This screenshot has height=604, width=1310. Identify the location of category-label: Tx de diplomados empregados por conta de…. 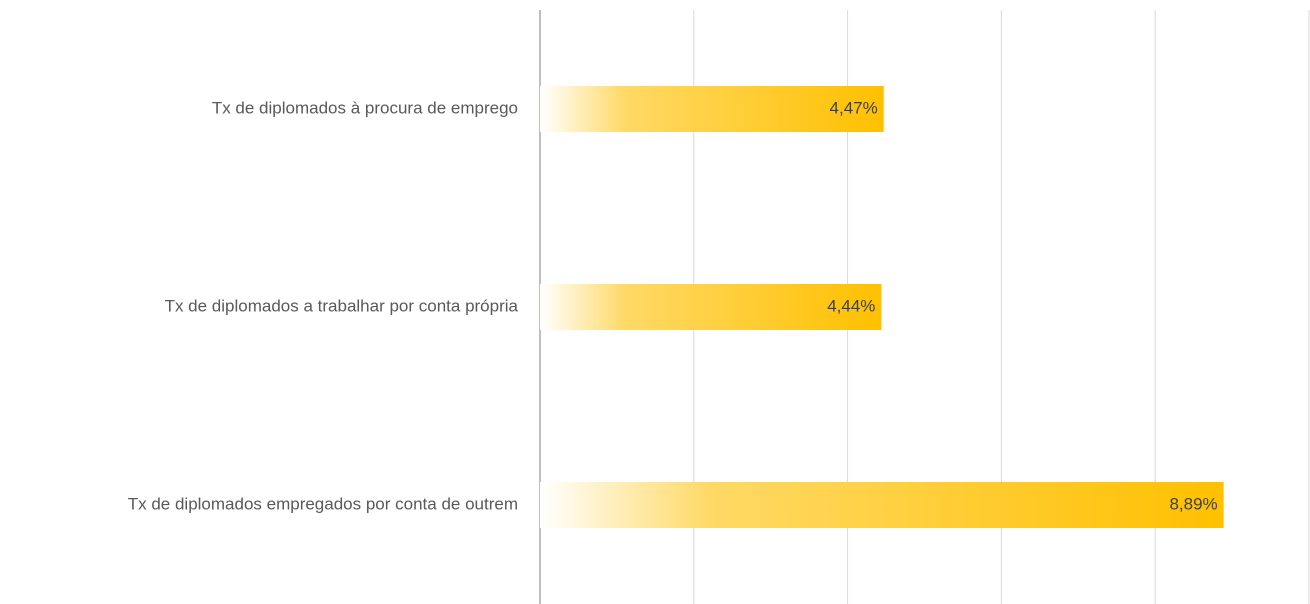
(323, 503).